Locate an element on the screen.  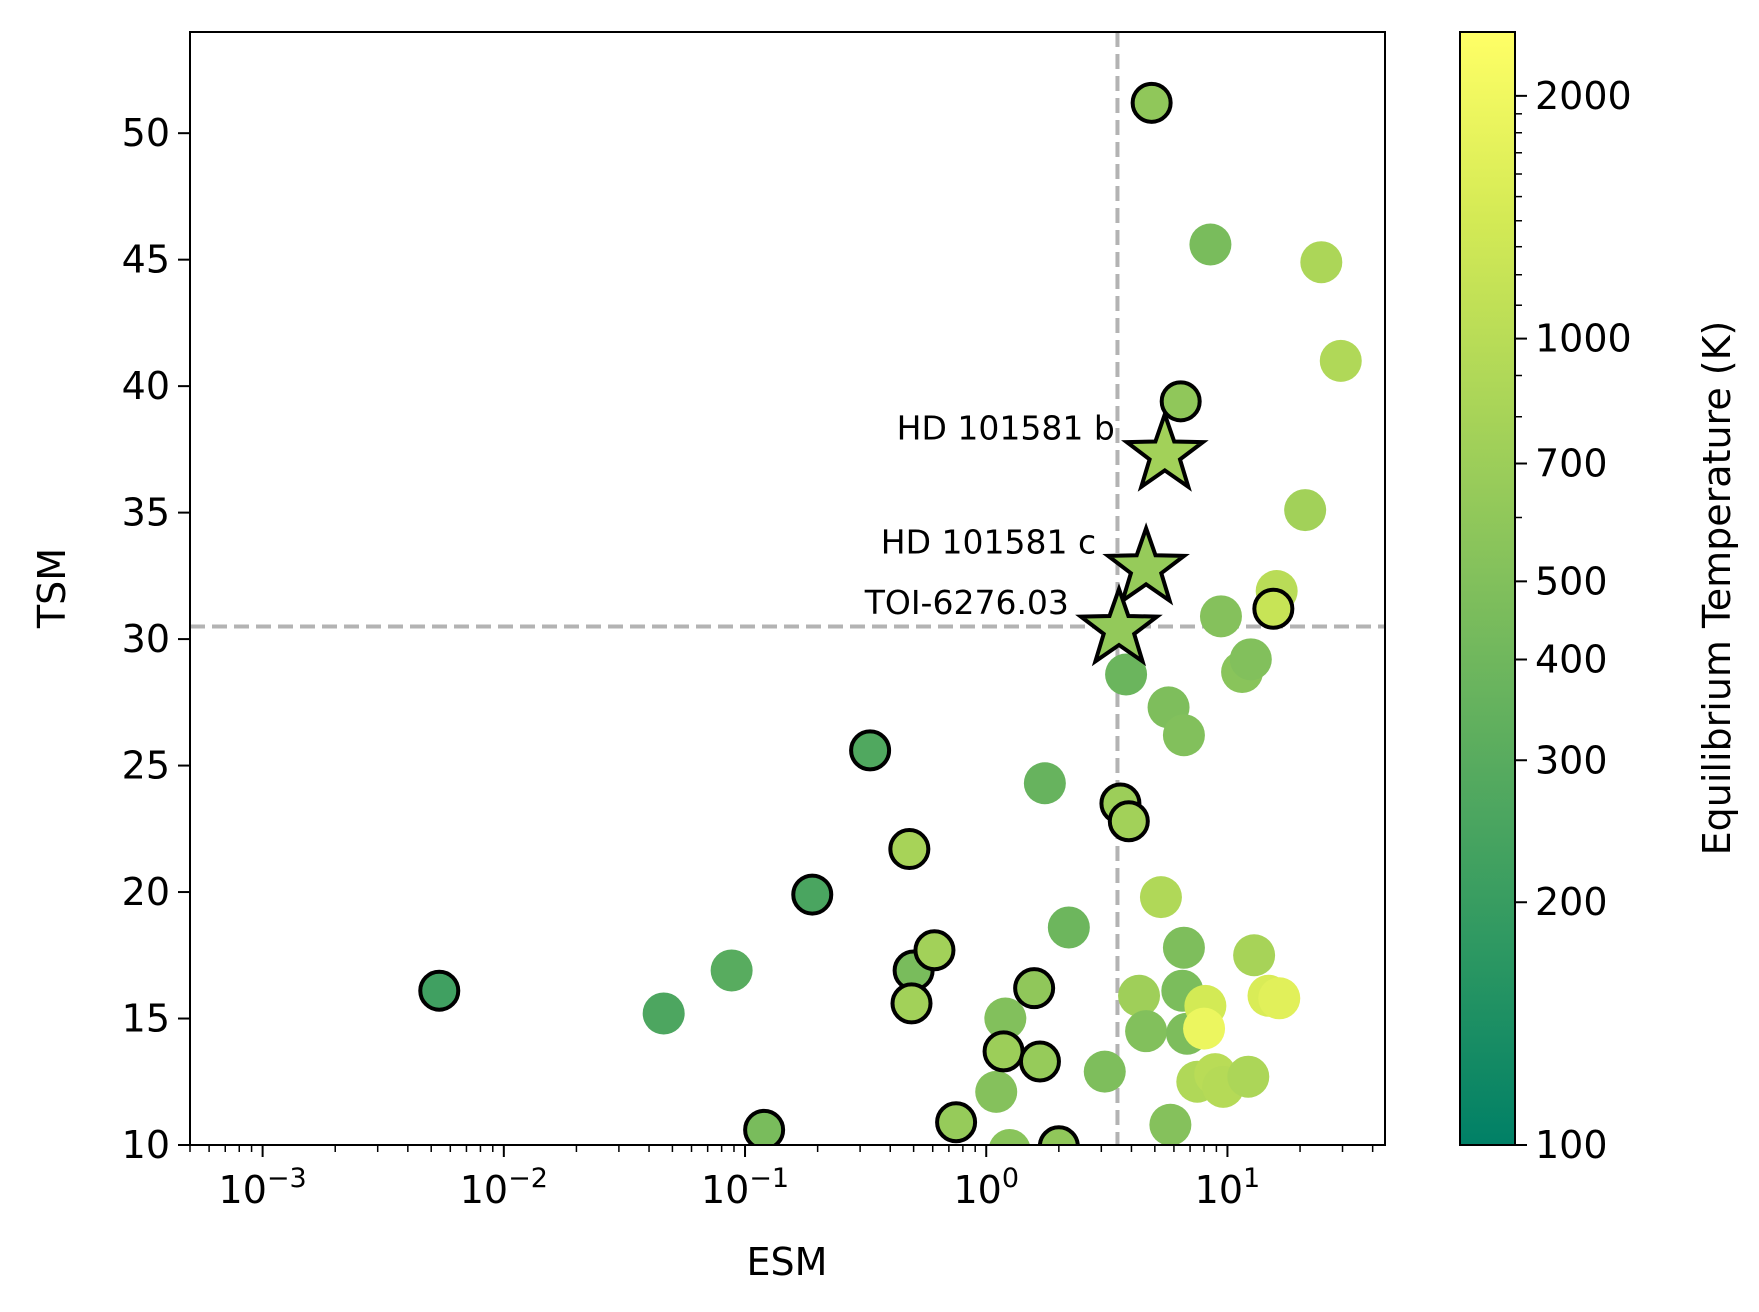
y-tick-label: 45 is located at coordinates (146, 260).